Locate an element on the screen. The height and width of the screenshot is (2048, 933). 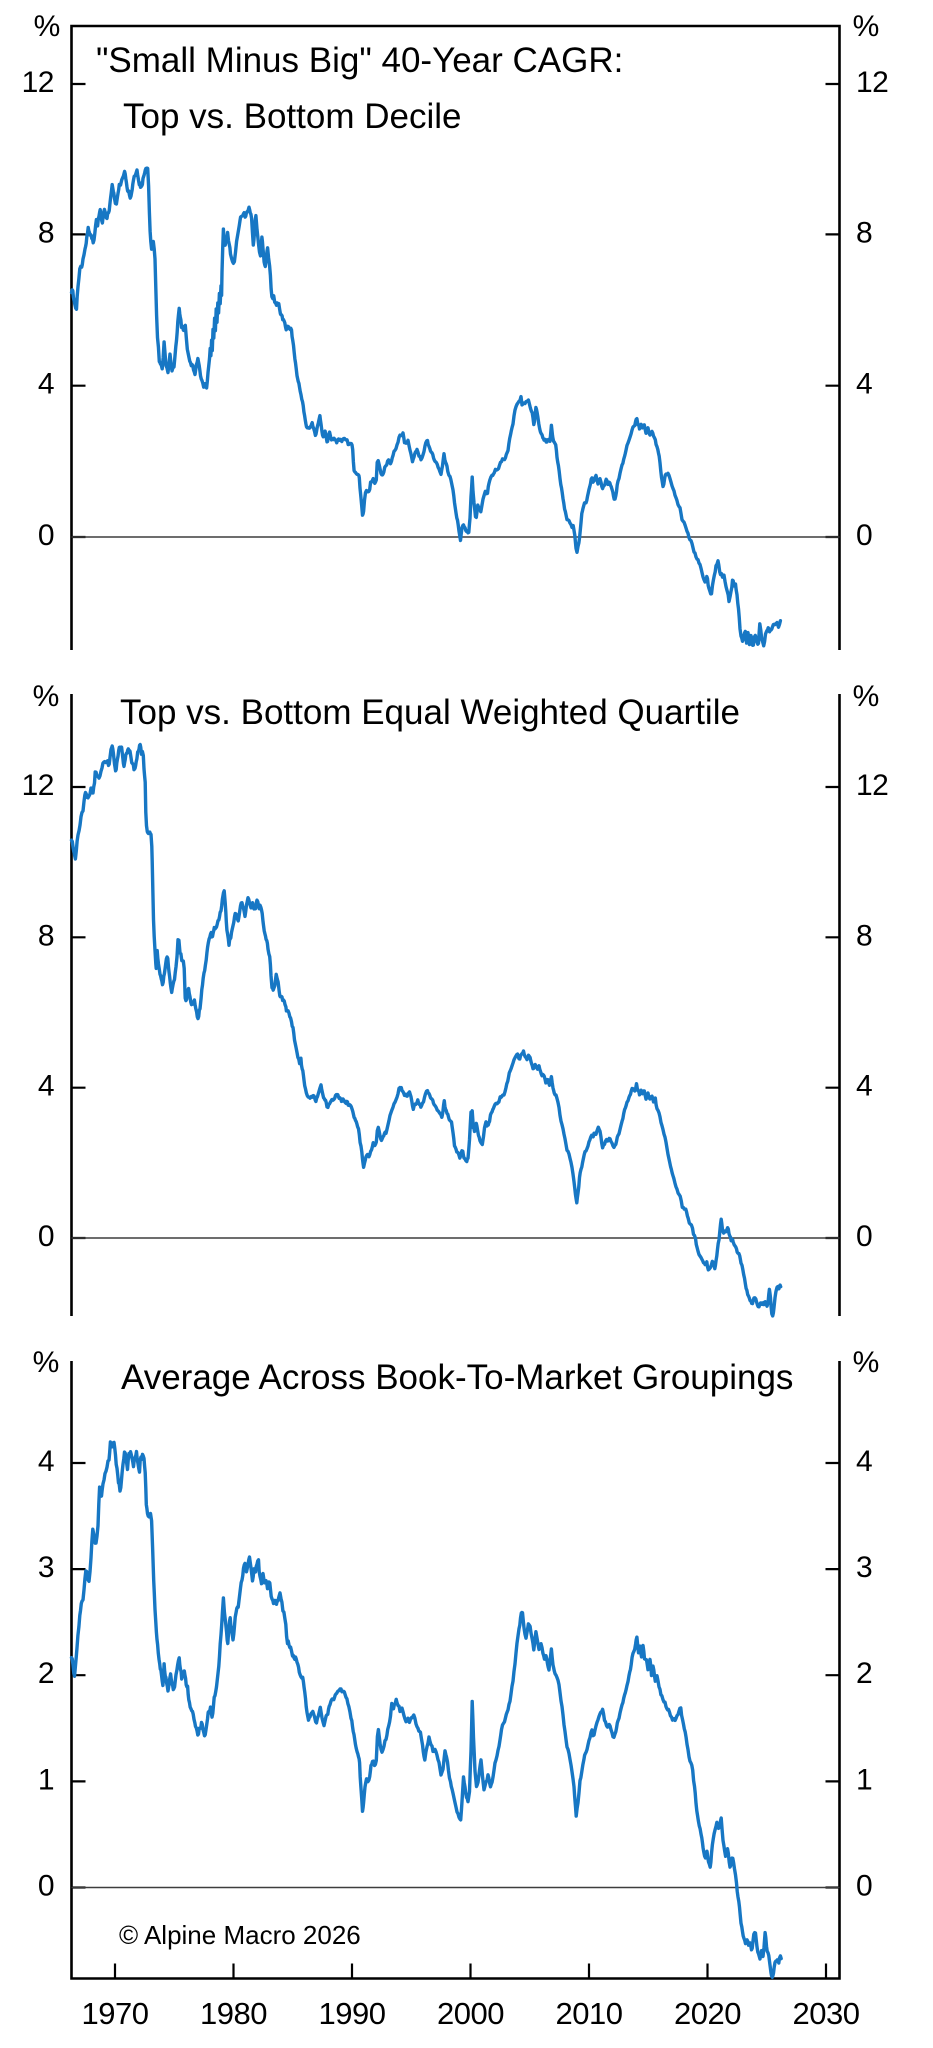
svg-text: 1980 is located at coordinates (233, 2013).